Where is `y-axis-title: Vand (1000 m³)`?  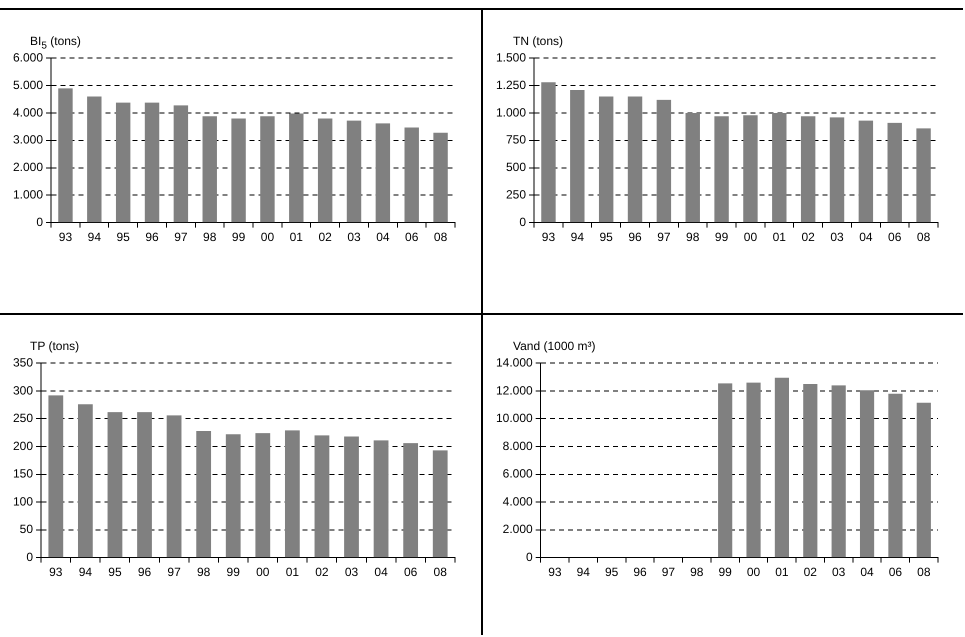 y-axis-title: Vand (1000 m³) is located at coordinates (554, 346).